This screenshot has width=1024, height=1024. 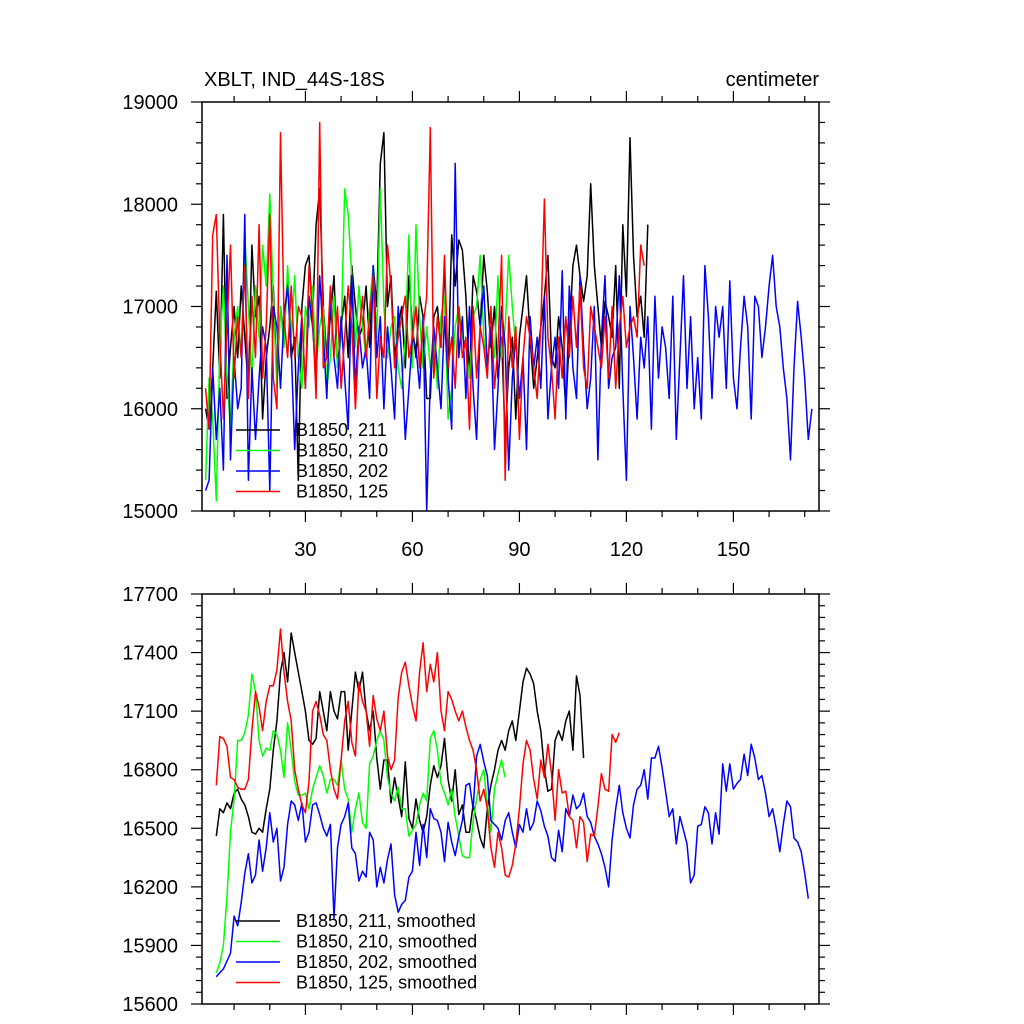 I want to click on x-tick-label: 120, so click(x=626, y=550).